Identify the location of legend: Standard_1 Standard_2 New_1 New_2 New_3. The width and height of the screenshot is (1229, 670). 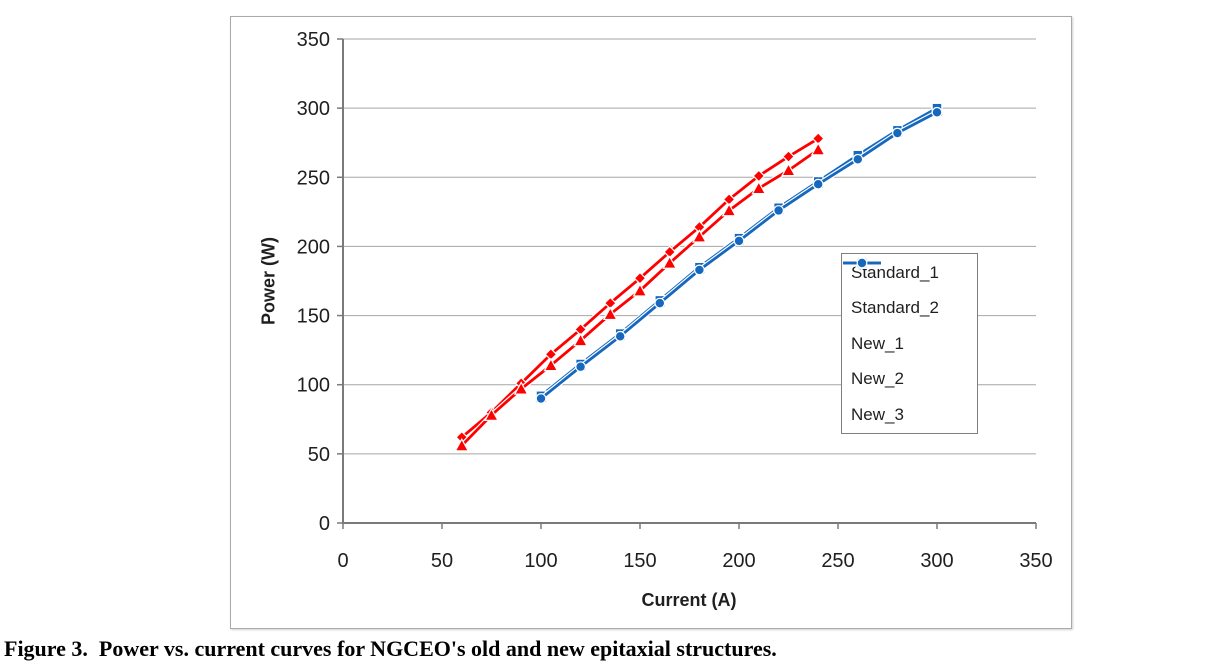
(909, 343).